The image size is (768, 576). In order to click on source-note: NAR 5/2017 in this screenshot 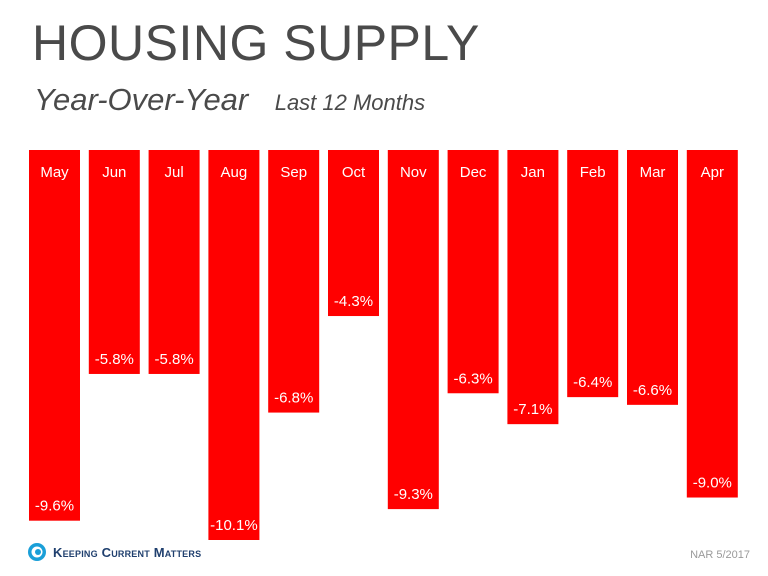, I will do `click(720, 555)`.